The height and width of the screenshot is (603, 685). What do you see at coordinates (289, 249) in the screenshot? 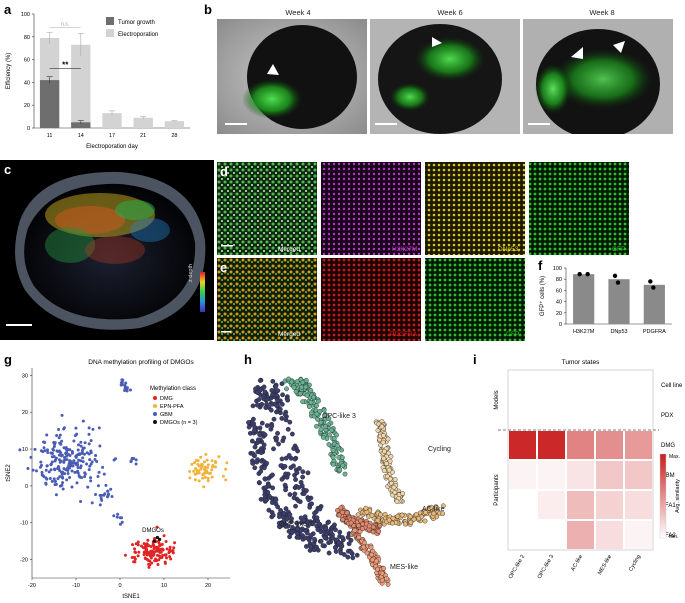
I see `caption-merged-d: Merged` at bounding box center [289, 249].